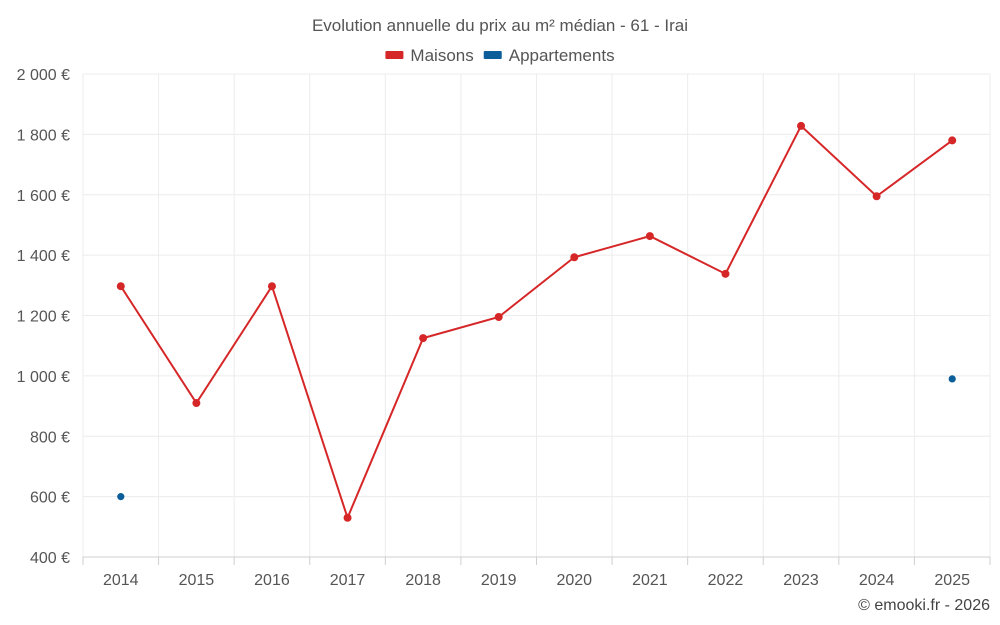 This screenshot has width=1000, height=625. What do you see at coordinates (952, 580) in the screenshot?
I see `x-tick-label: 2025` at bounding box center [952, 580].